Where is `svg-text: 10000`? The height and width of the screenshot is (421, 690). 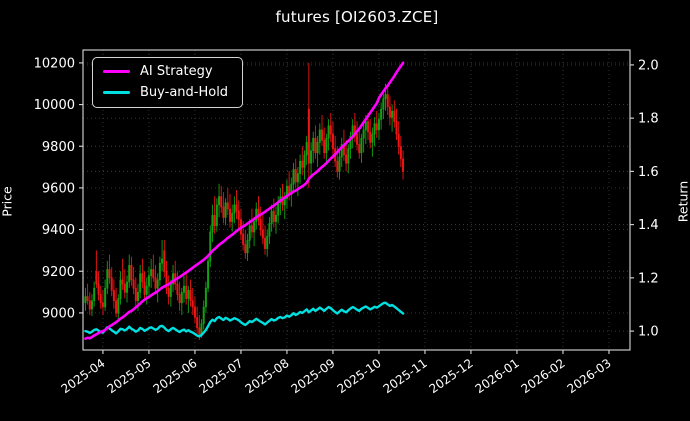 svg-text: 10000 is located at coordinates (54, 105).